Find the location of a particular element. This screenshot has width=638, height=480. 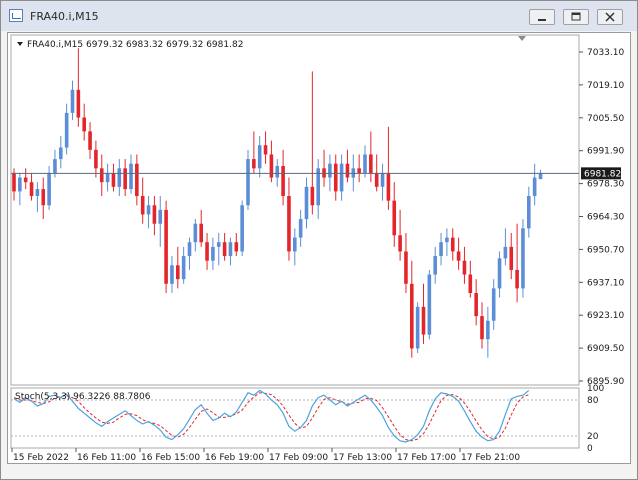

stoch-plot-border is located at coordinates (295, 418).